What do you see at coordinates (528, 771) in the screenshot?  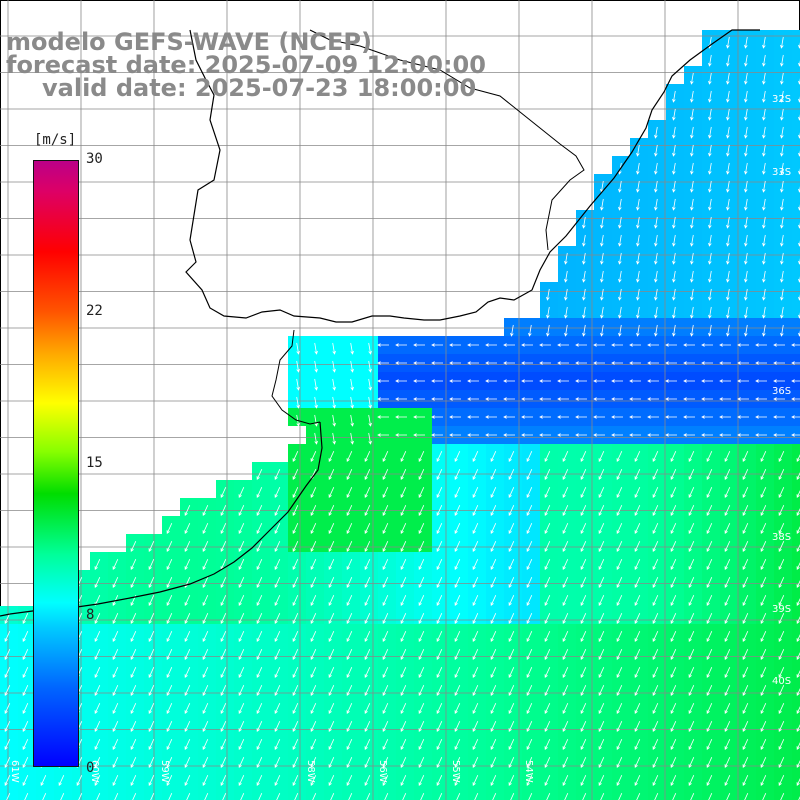 I see `longitude-label: 54W` at bounding box center [528, 771].